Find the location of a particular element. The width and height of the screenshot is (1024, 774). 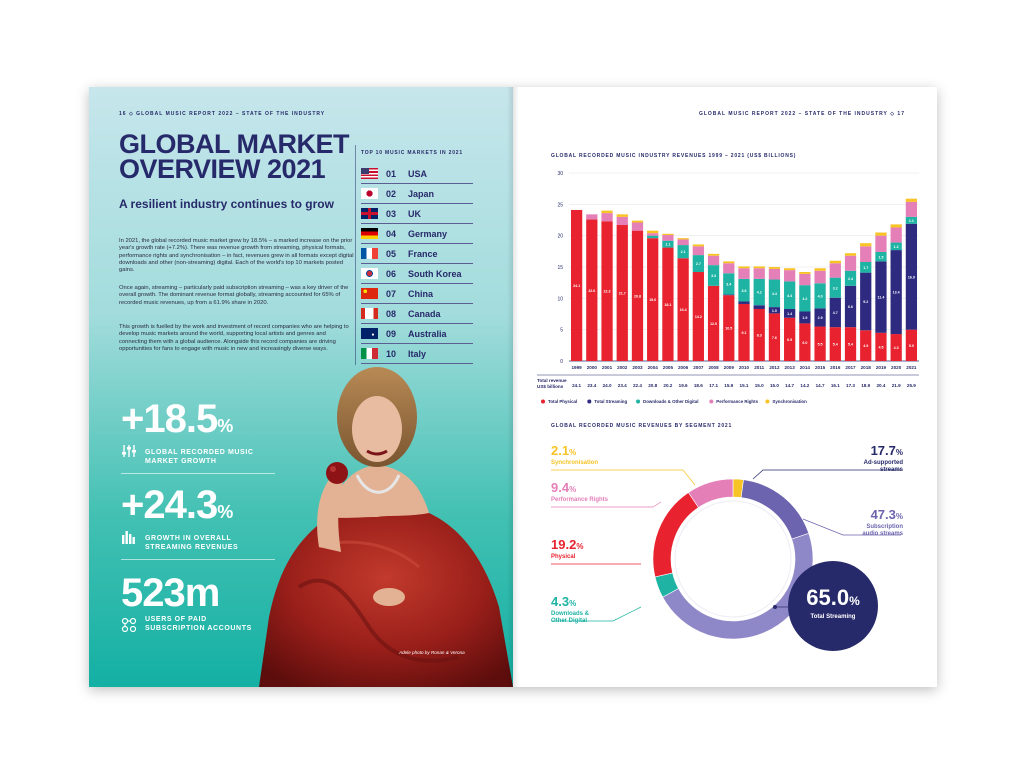

subscription-percentage: 47.3% is located at coordinates (886, 514).